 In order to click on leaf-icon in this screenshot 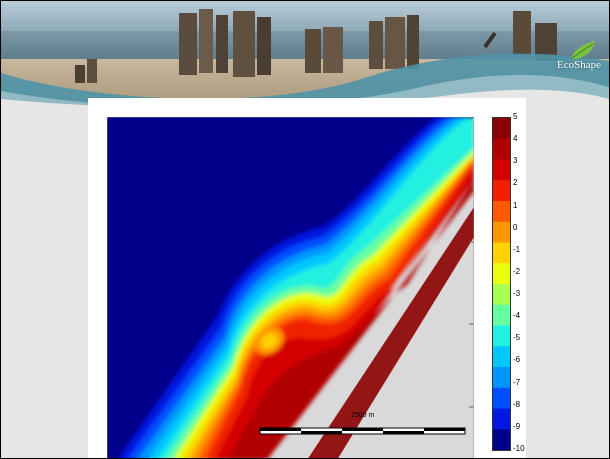, I will do `click(582, 50)`.